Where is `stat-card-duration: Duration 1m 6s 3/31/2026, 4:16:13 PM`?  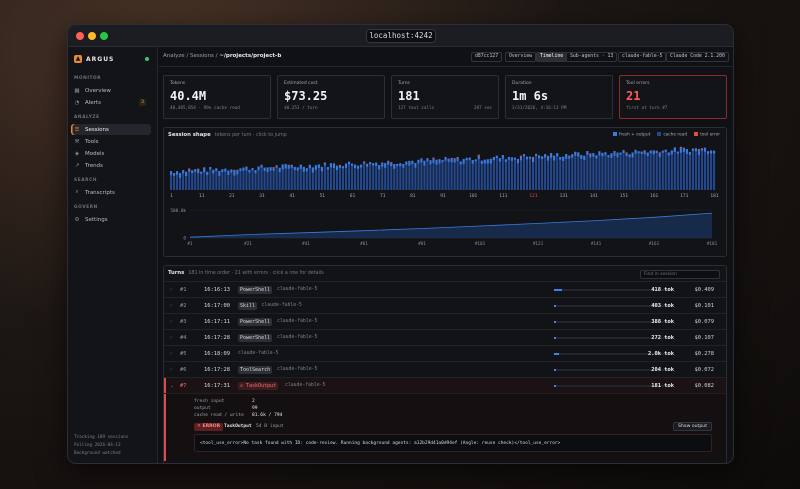 stat-card-duration: Duration 1m 6s 3/31/2026, 4:16:13 PM is located at coordinates (559, 97).